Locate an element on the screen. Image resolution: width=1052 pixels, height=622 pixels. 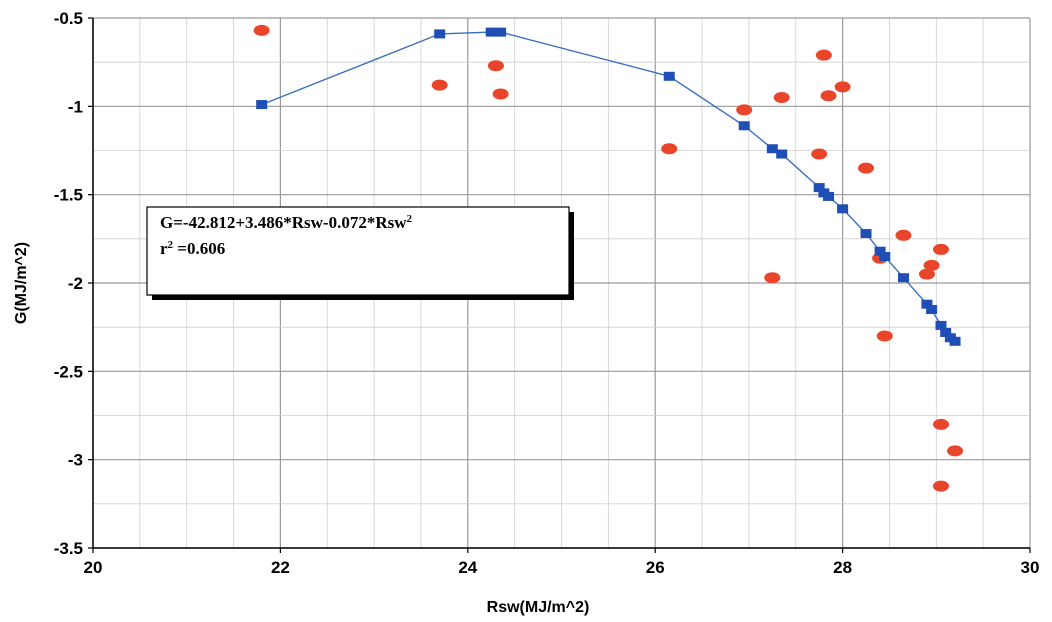
equation-box-frame is located at coordinates (358, 251).